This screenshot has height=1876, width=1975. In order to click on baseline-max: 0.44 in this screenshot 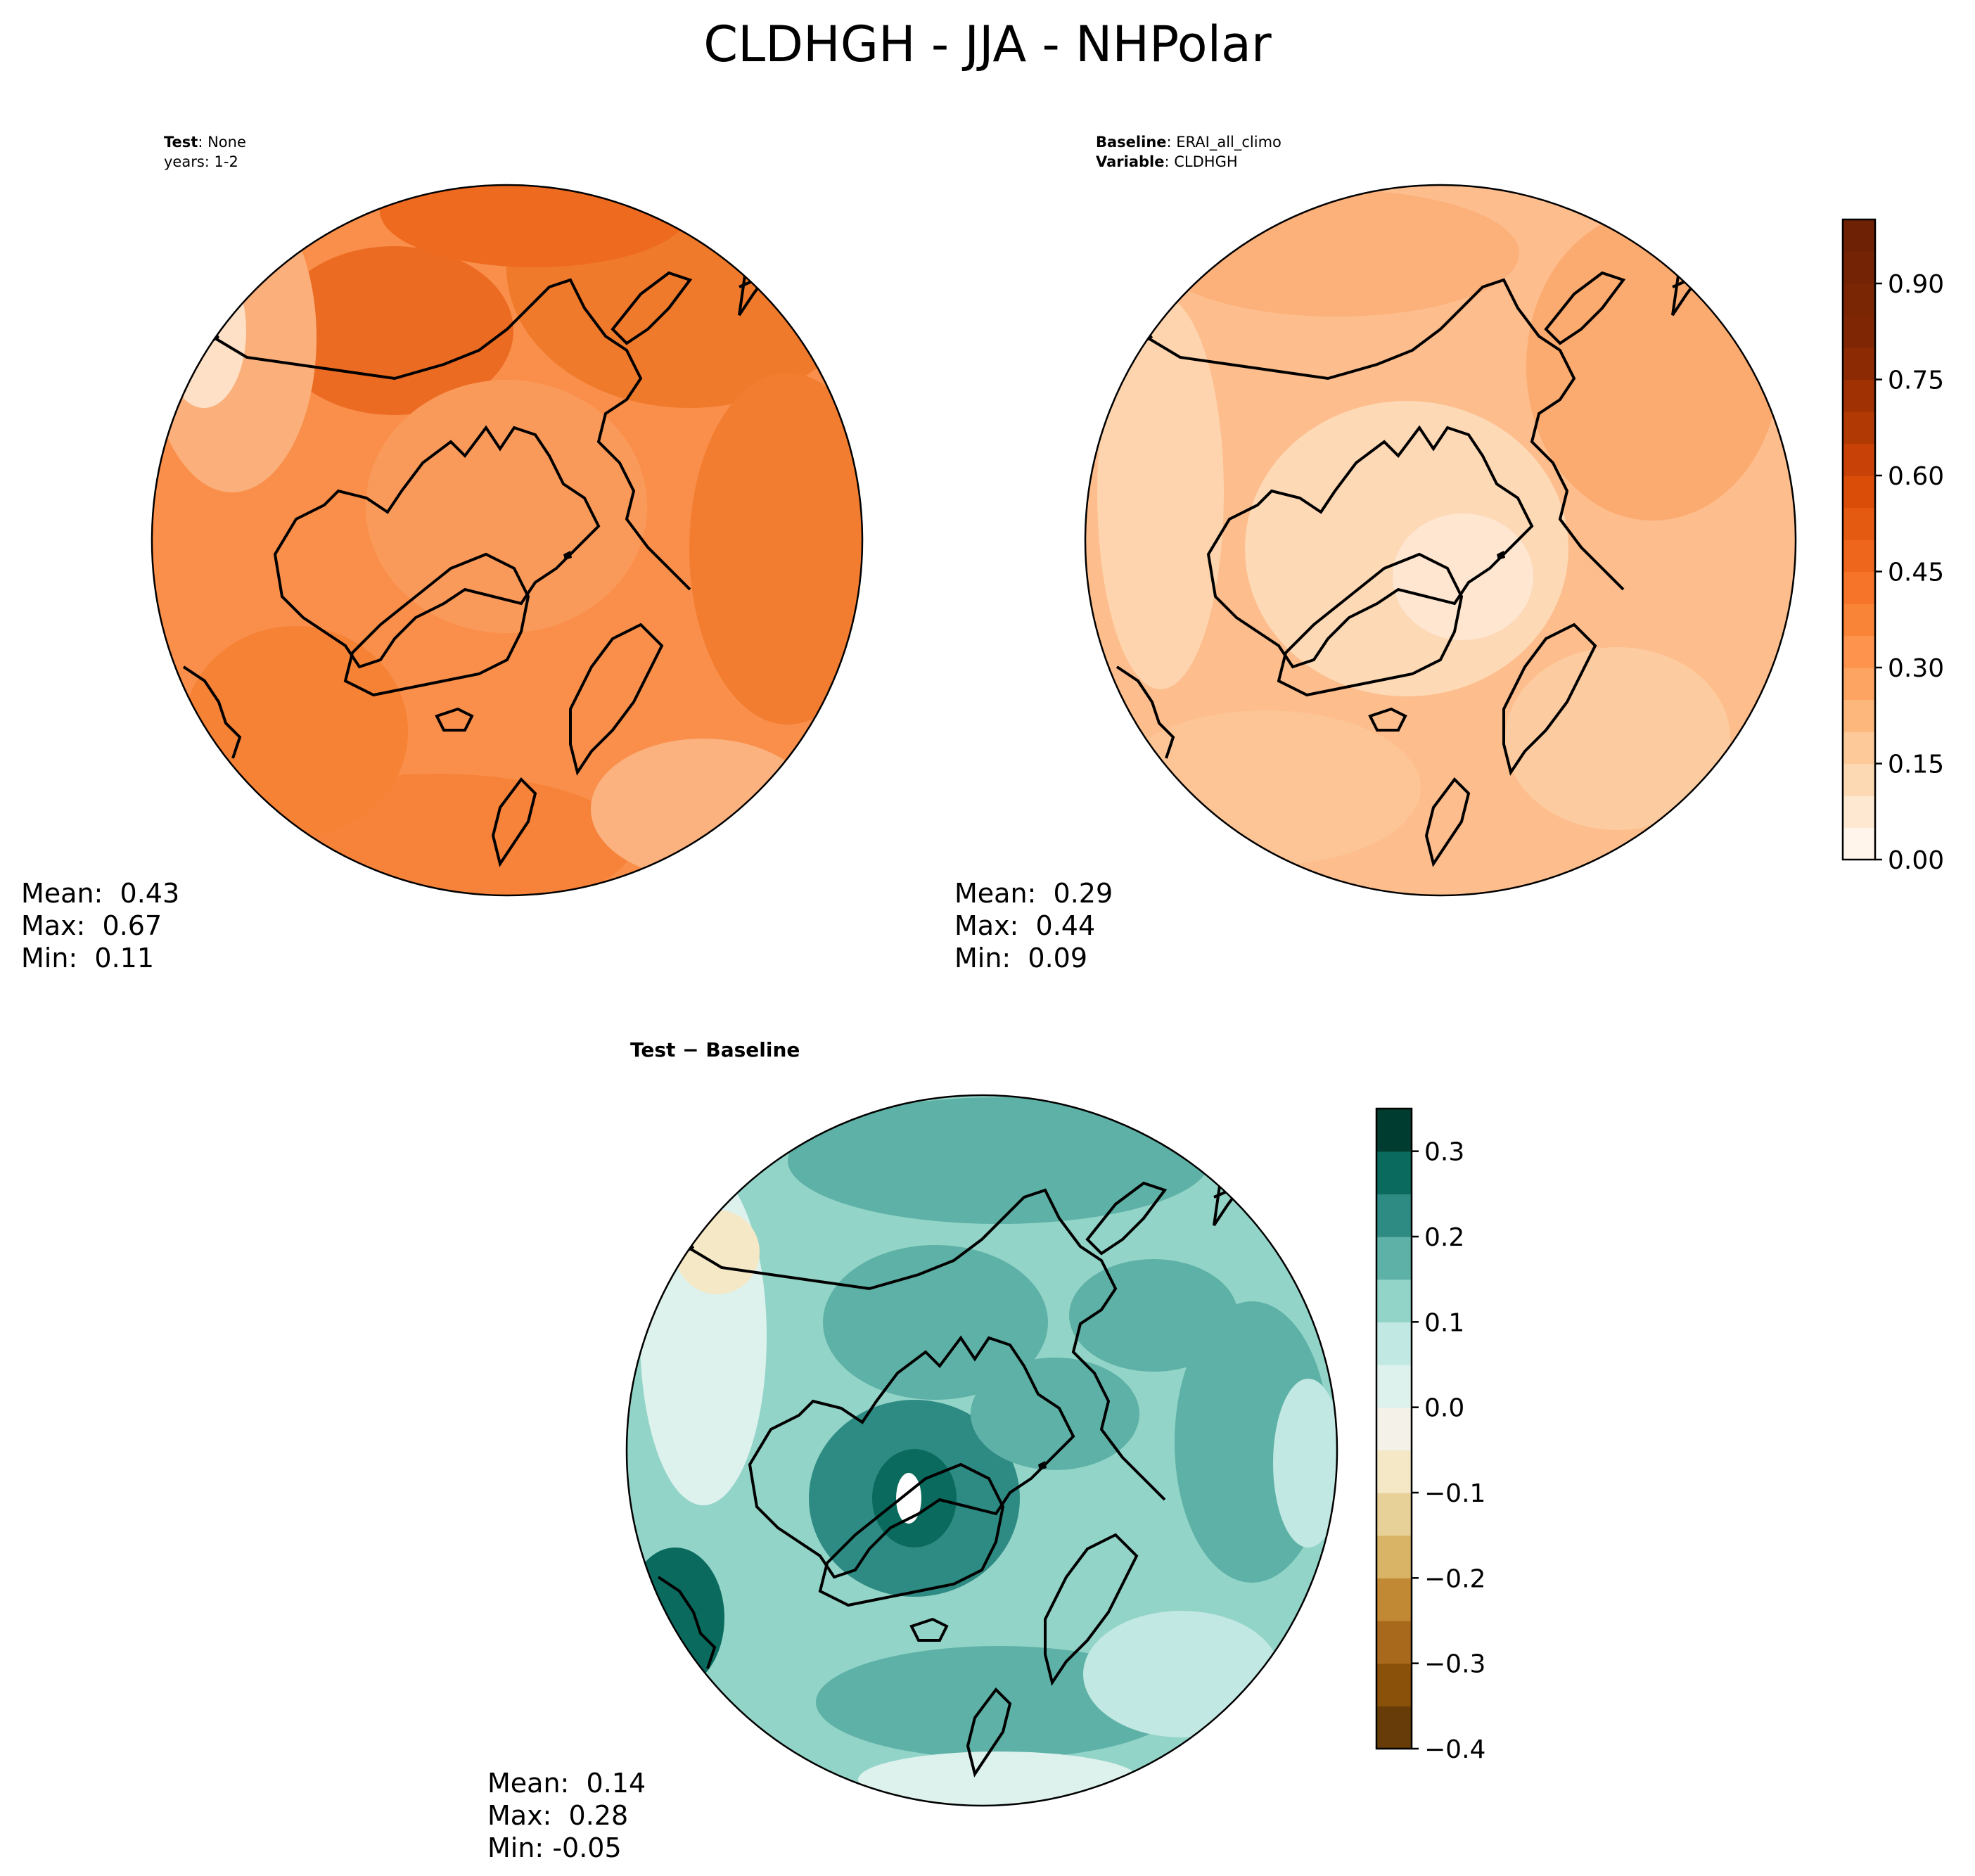, I will do `click(1065, 925)`.